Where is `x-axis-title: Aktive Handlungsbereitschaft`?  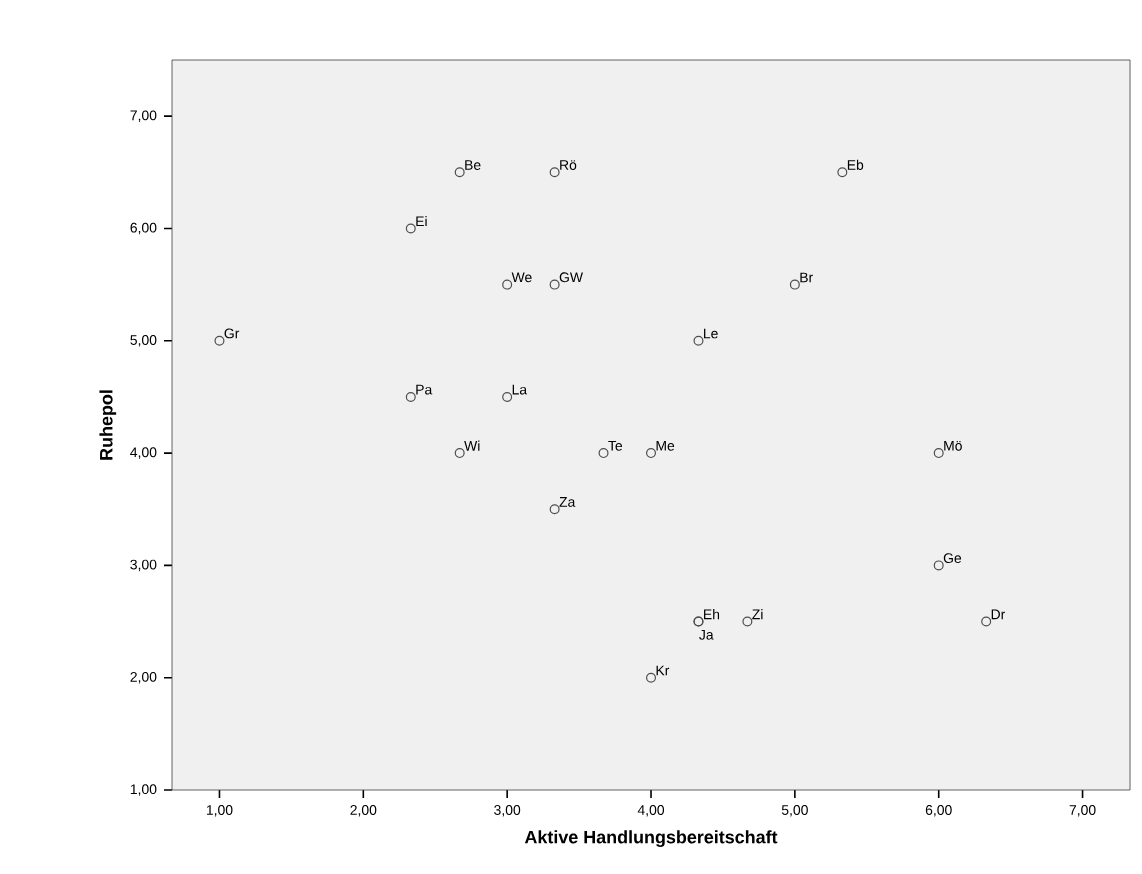 x-axis-title: Aktive Handlungsbereitschaft is located at coordinates (651, 839).